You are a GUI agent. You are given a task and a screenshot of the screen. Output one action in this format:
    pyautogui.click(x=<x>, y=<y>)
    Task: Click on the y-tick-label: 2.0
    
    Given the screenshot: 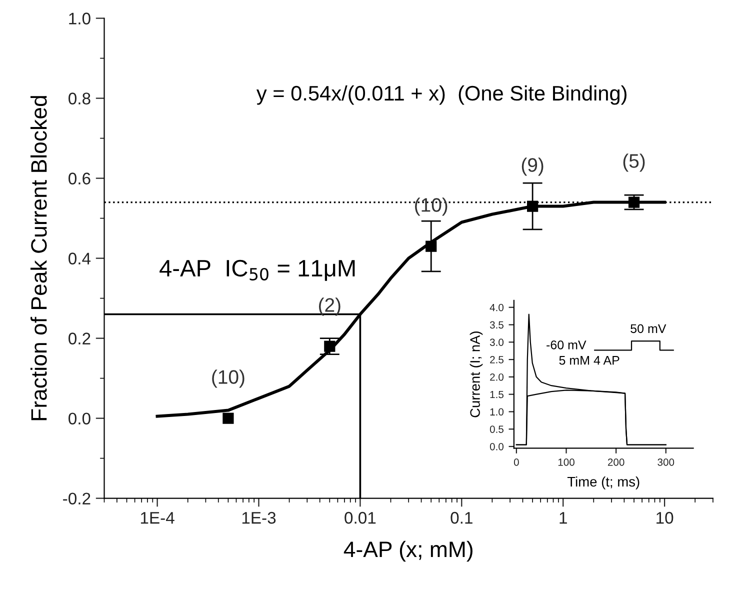 What is the action you would take?
    pyautogui.click(x=497, y=377)
    